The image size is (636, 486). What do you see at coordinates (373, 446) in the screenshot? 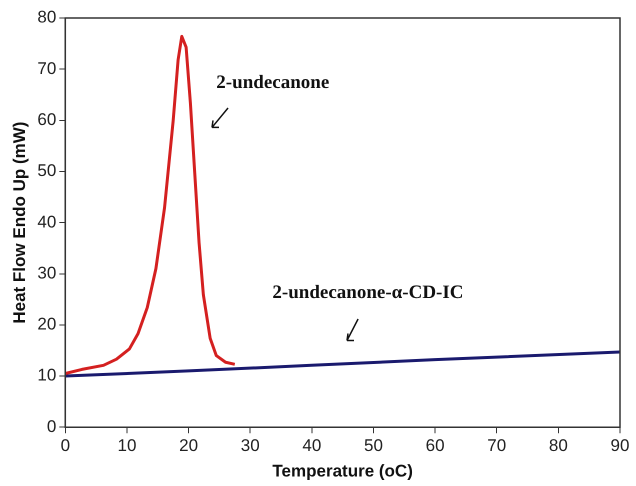
I see `x-tick-label: 50` at bounding box center [373, 446].